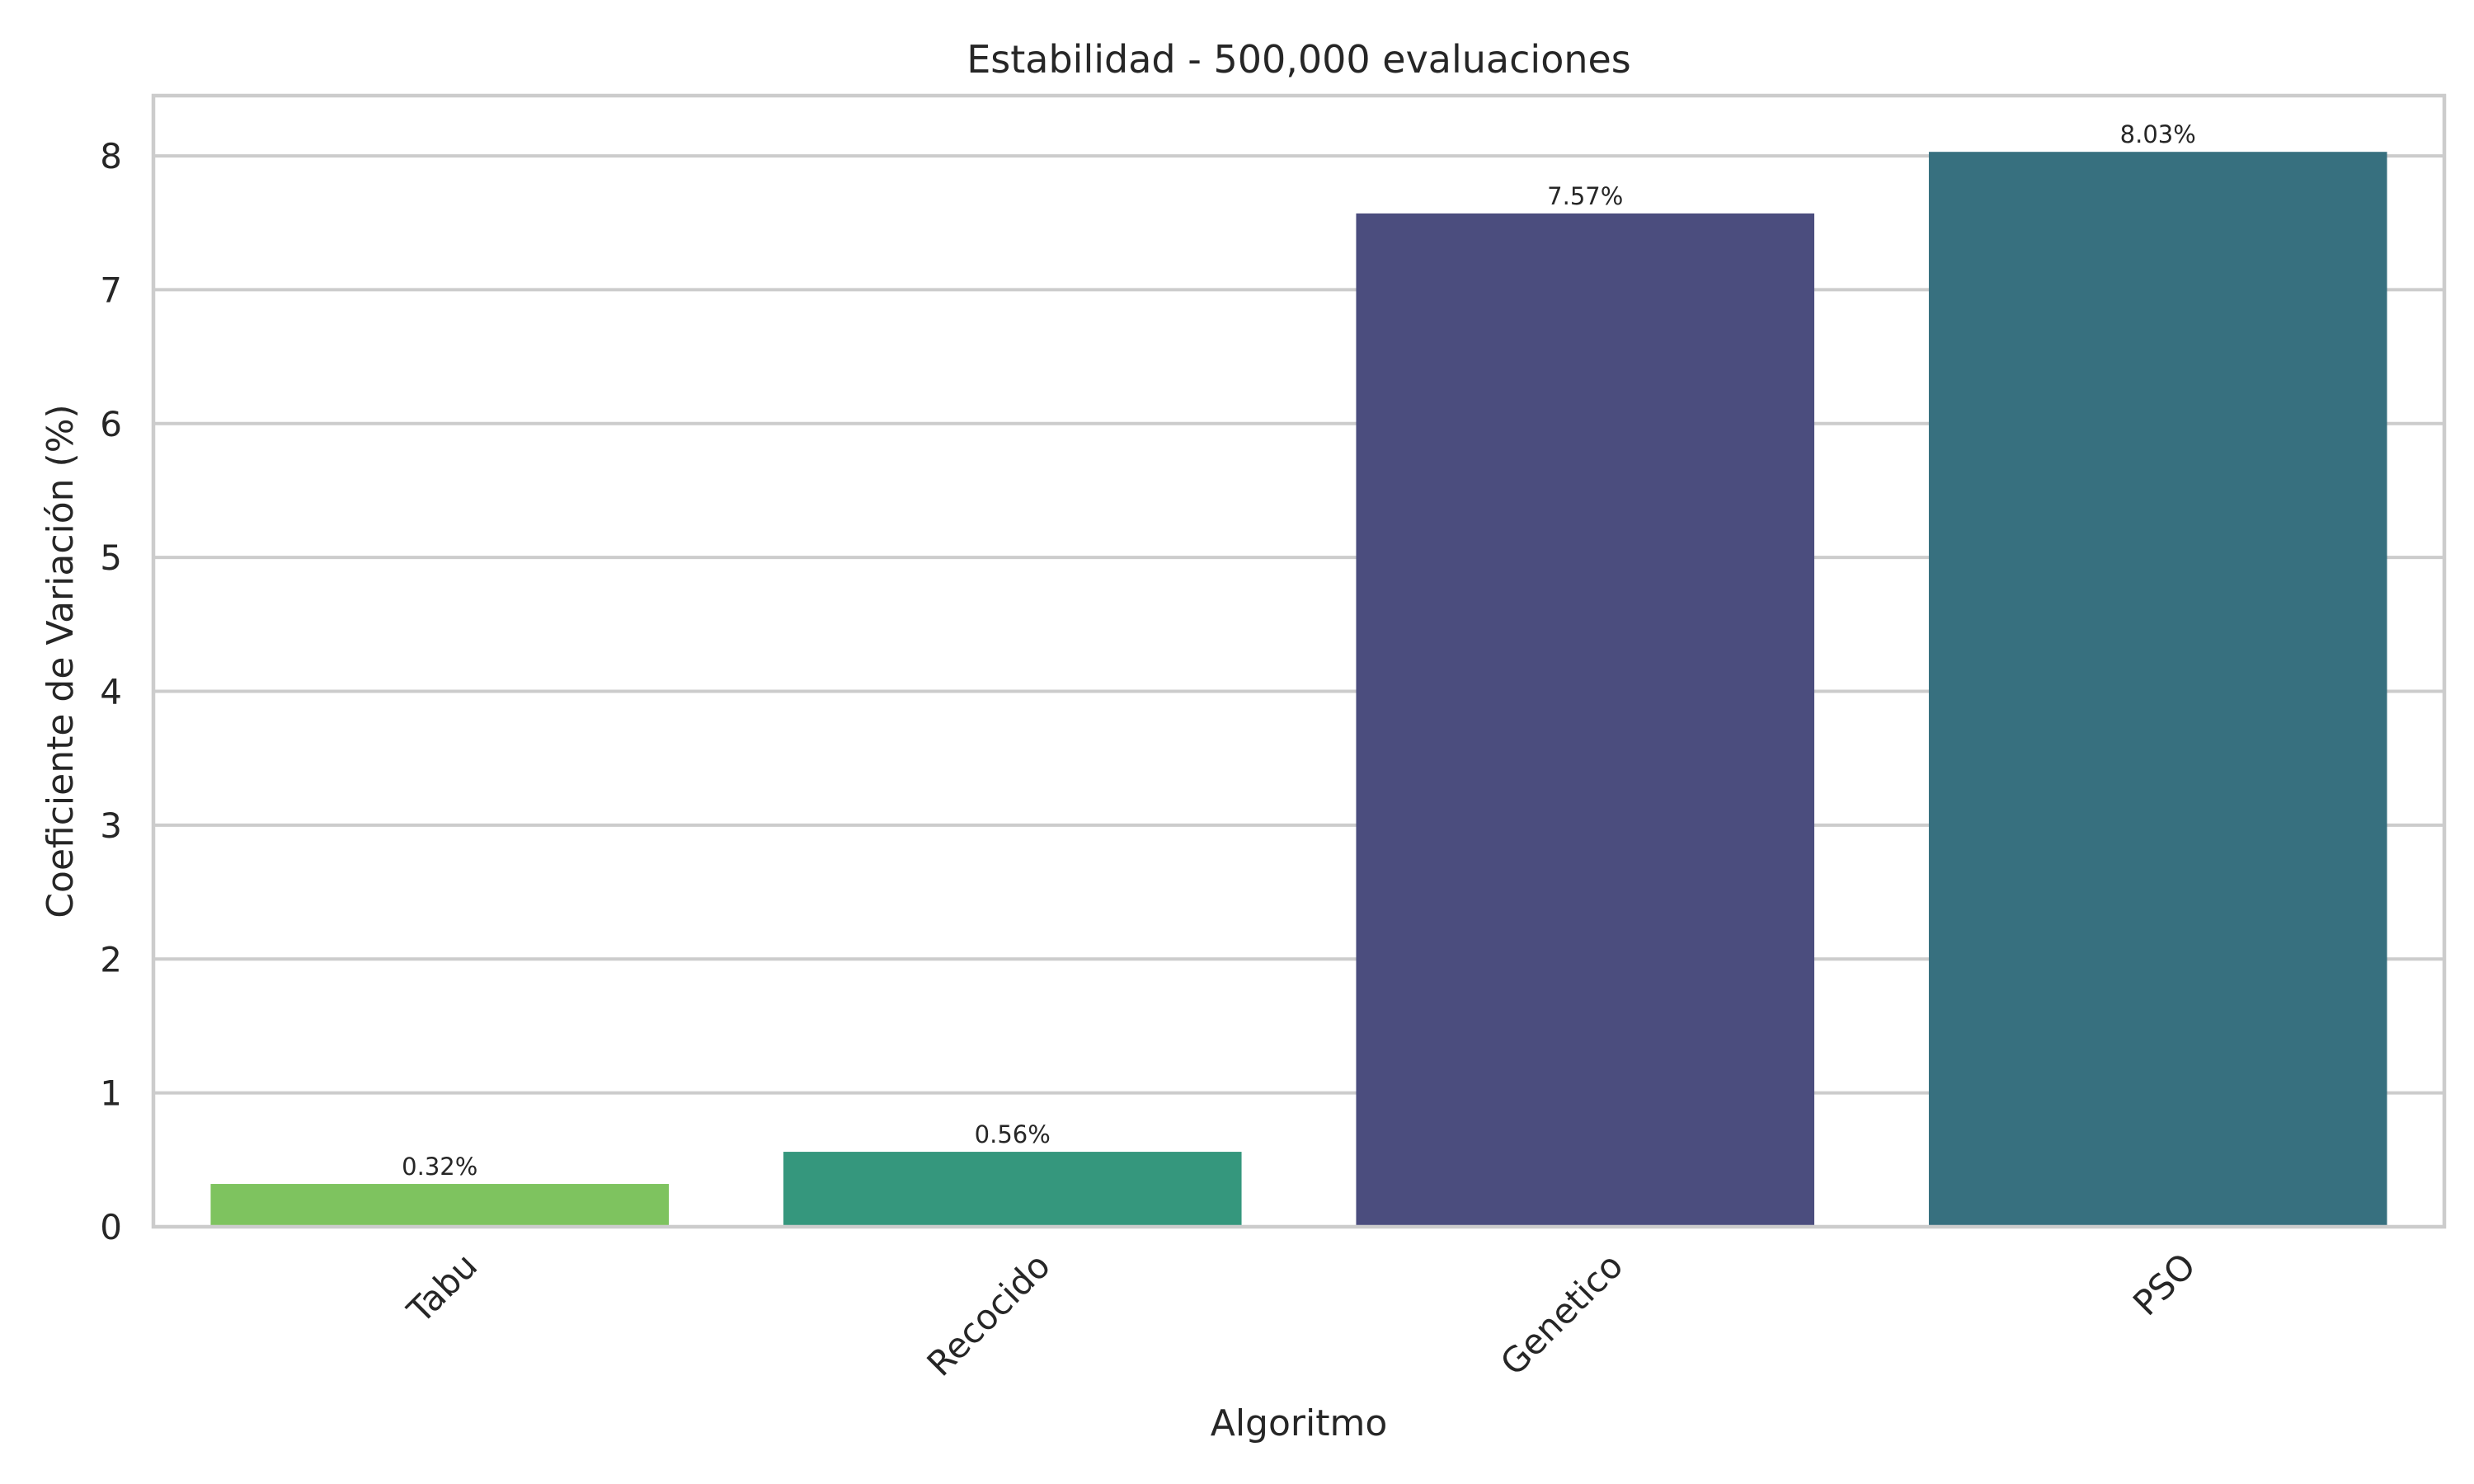 The height and width of the screenshot is (1484, 2474). I want to click on y-tick-label: 7, so click(111, 290).